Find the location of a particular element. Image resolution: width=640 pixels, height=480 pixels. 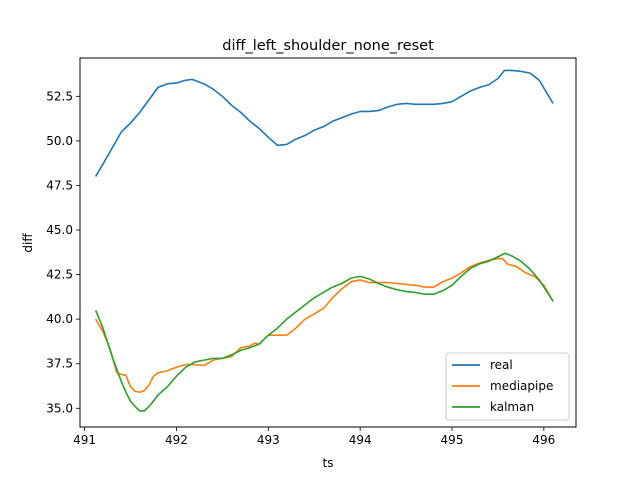

y-tick-label: 37.5 is located at coordinates (59, 364).